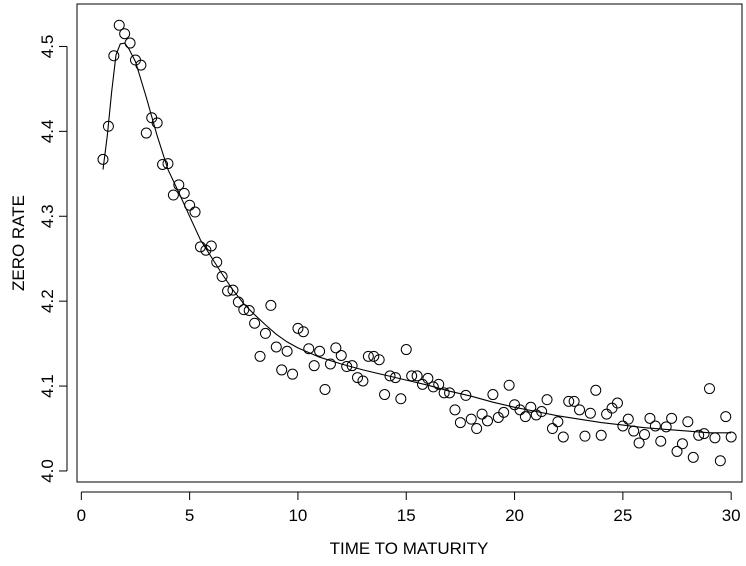 This screenshot has height=566, width=746. Describe the element at coordinates (47, 216) in the screenshot. I see `y-tick-label: 4.3` at that location.